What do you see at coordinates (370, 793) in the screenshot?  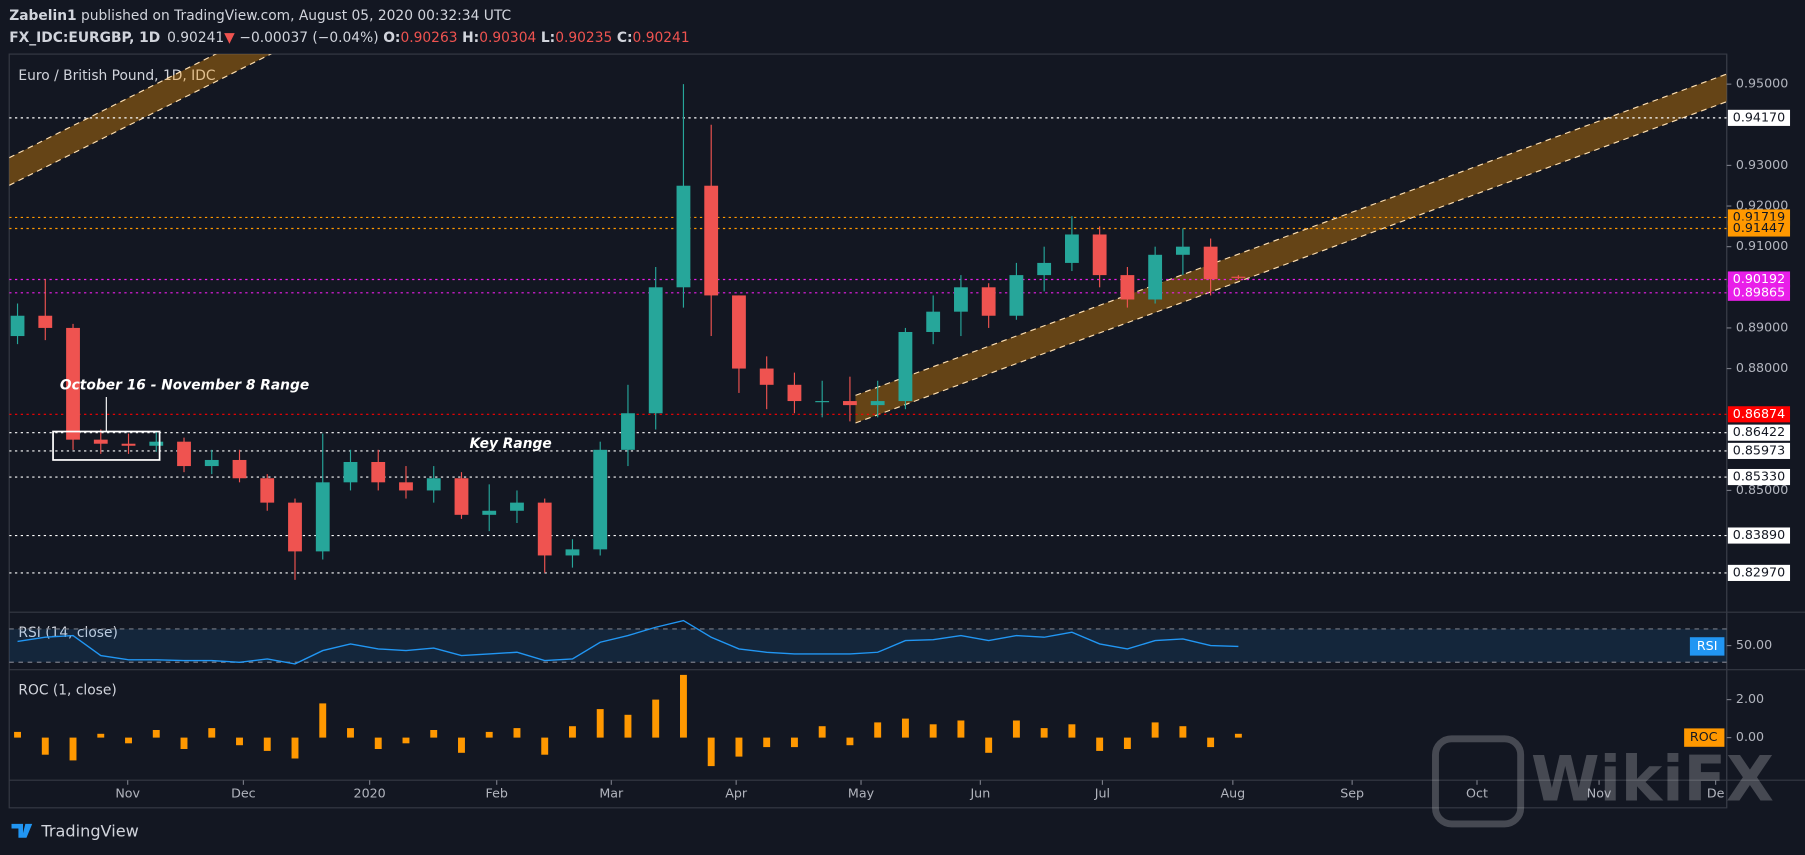 I see `x-tick-label: 2020` at bounding box center [370, 793].